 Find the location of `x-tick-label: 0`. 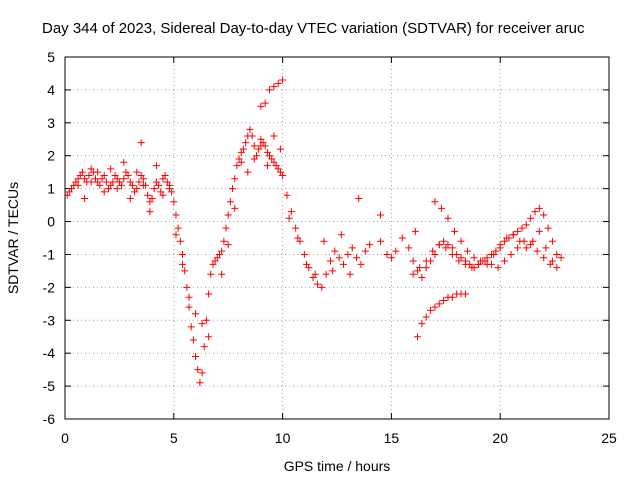

x-tick-label: 0 is located at coordinates (65, 438).